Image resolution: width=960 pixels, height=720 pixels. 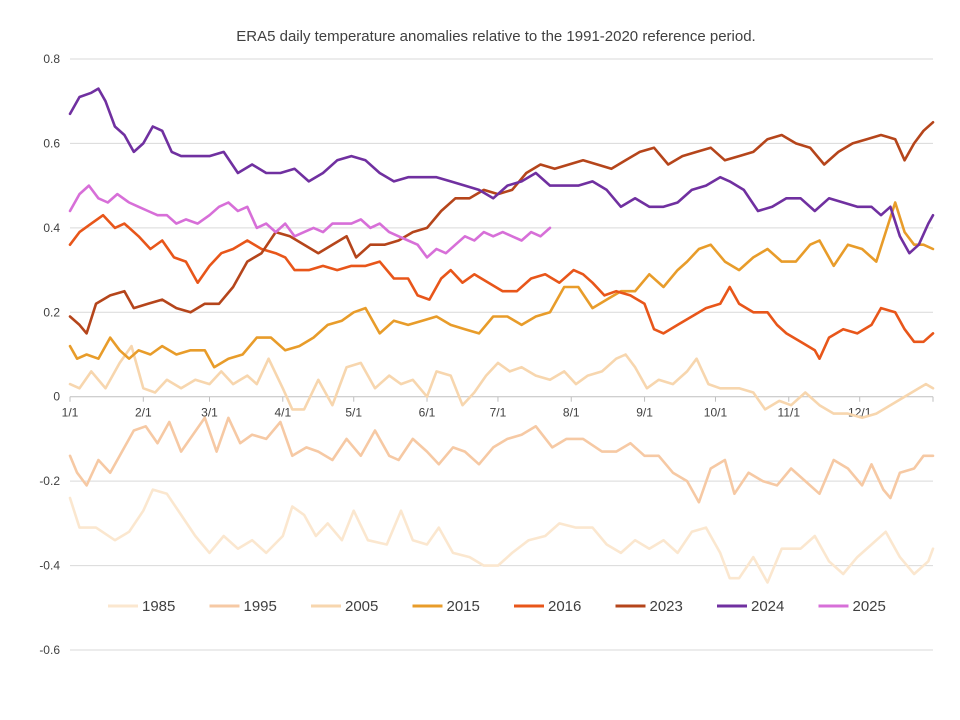 I want to click on y-axis-tick-labels: 0.8 0.6 0.4 0.2 0 -0.2 -0.4 -0.6, so click(x=49, y=354).